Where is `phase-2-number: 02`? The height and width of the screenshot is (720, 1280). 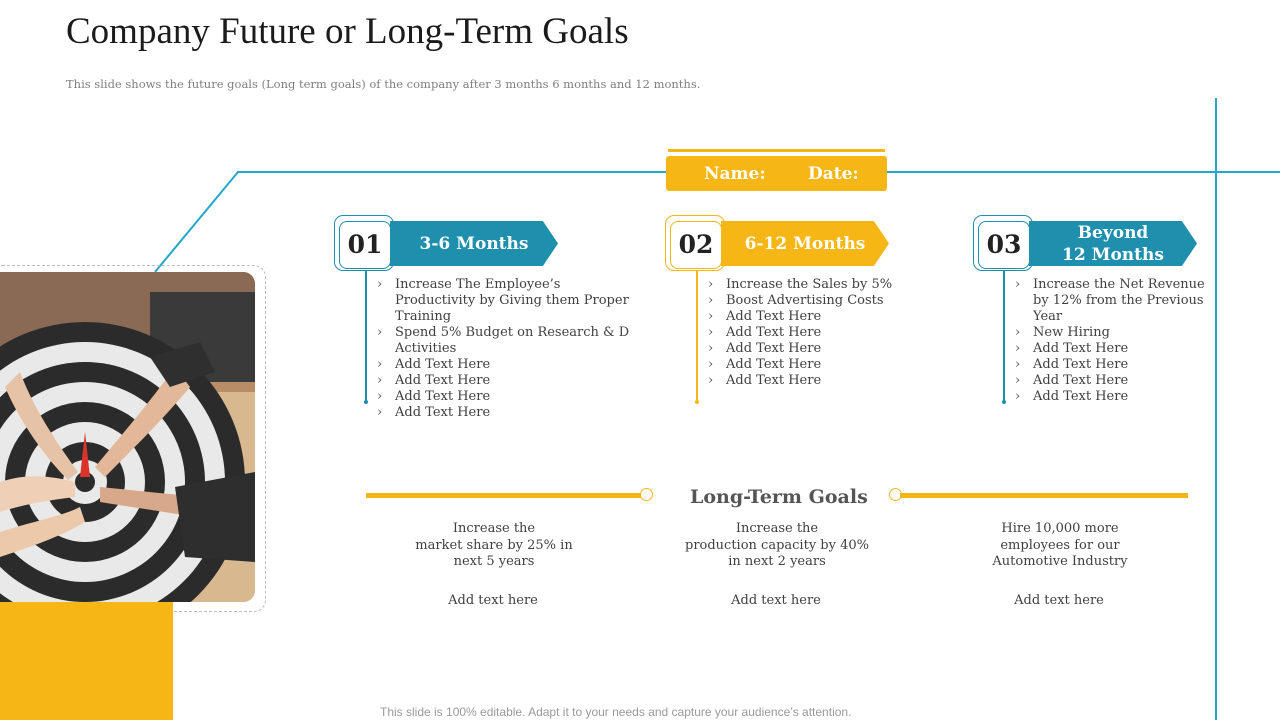 phase-2-number: 02 is located at coordinates (696, 245).